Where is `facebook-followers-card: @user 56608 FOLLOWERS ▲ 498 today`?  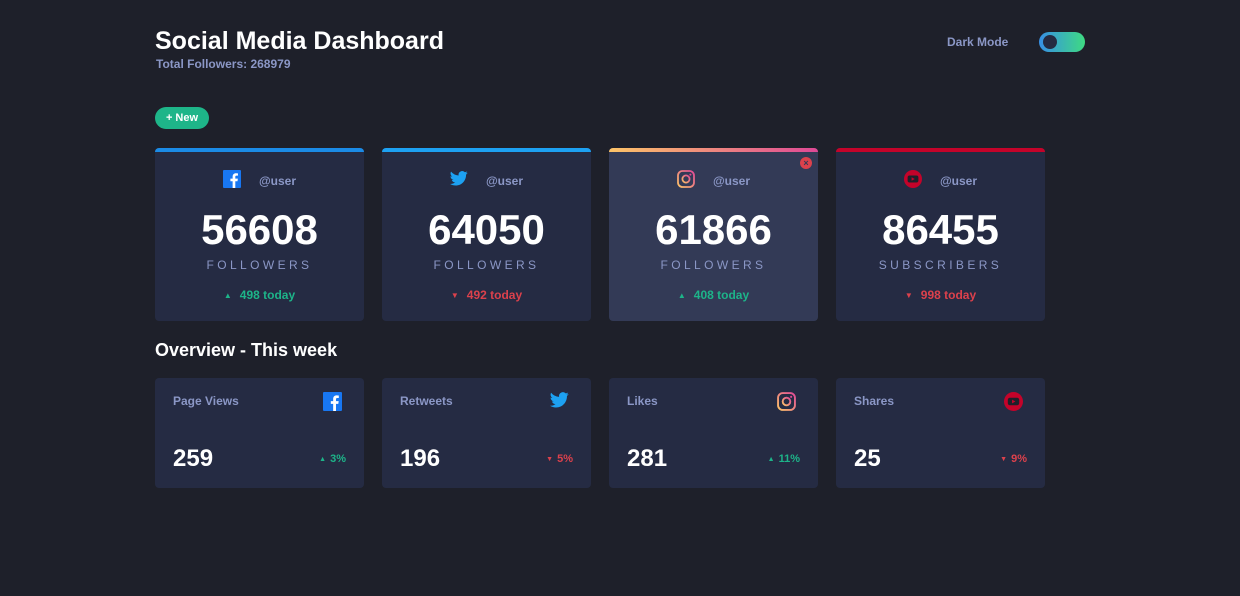 facebook-followers-card: @user 56608 FOLLOWERS ▲ 498 today is located at coordinates (259, 234).